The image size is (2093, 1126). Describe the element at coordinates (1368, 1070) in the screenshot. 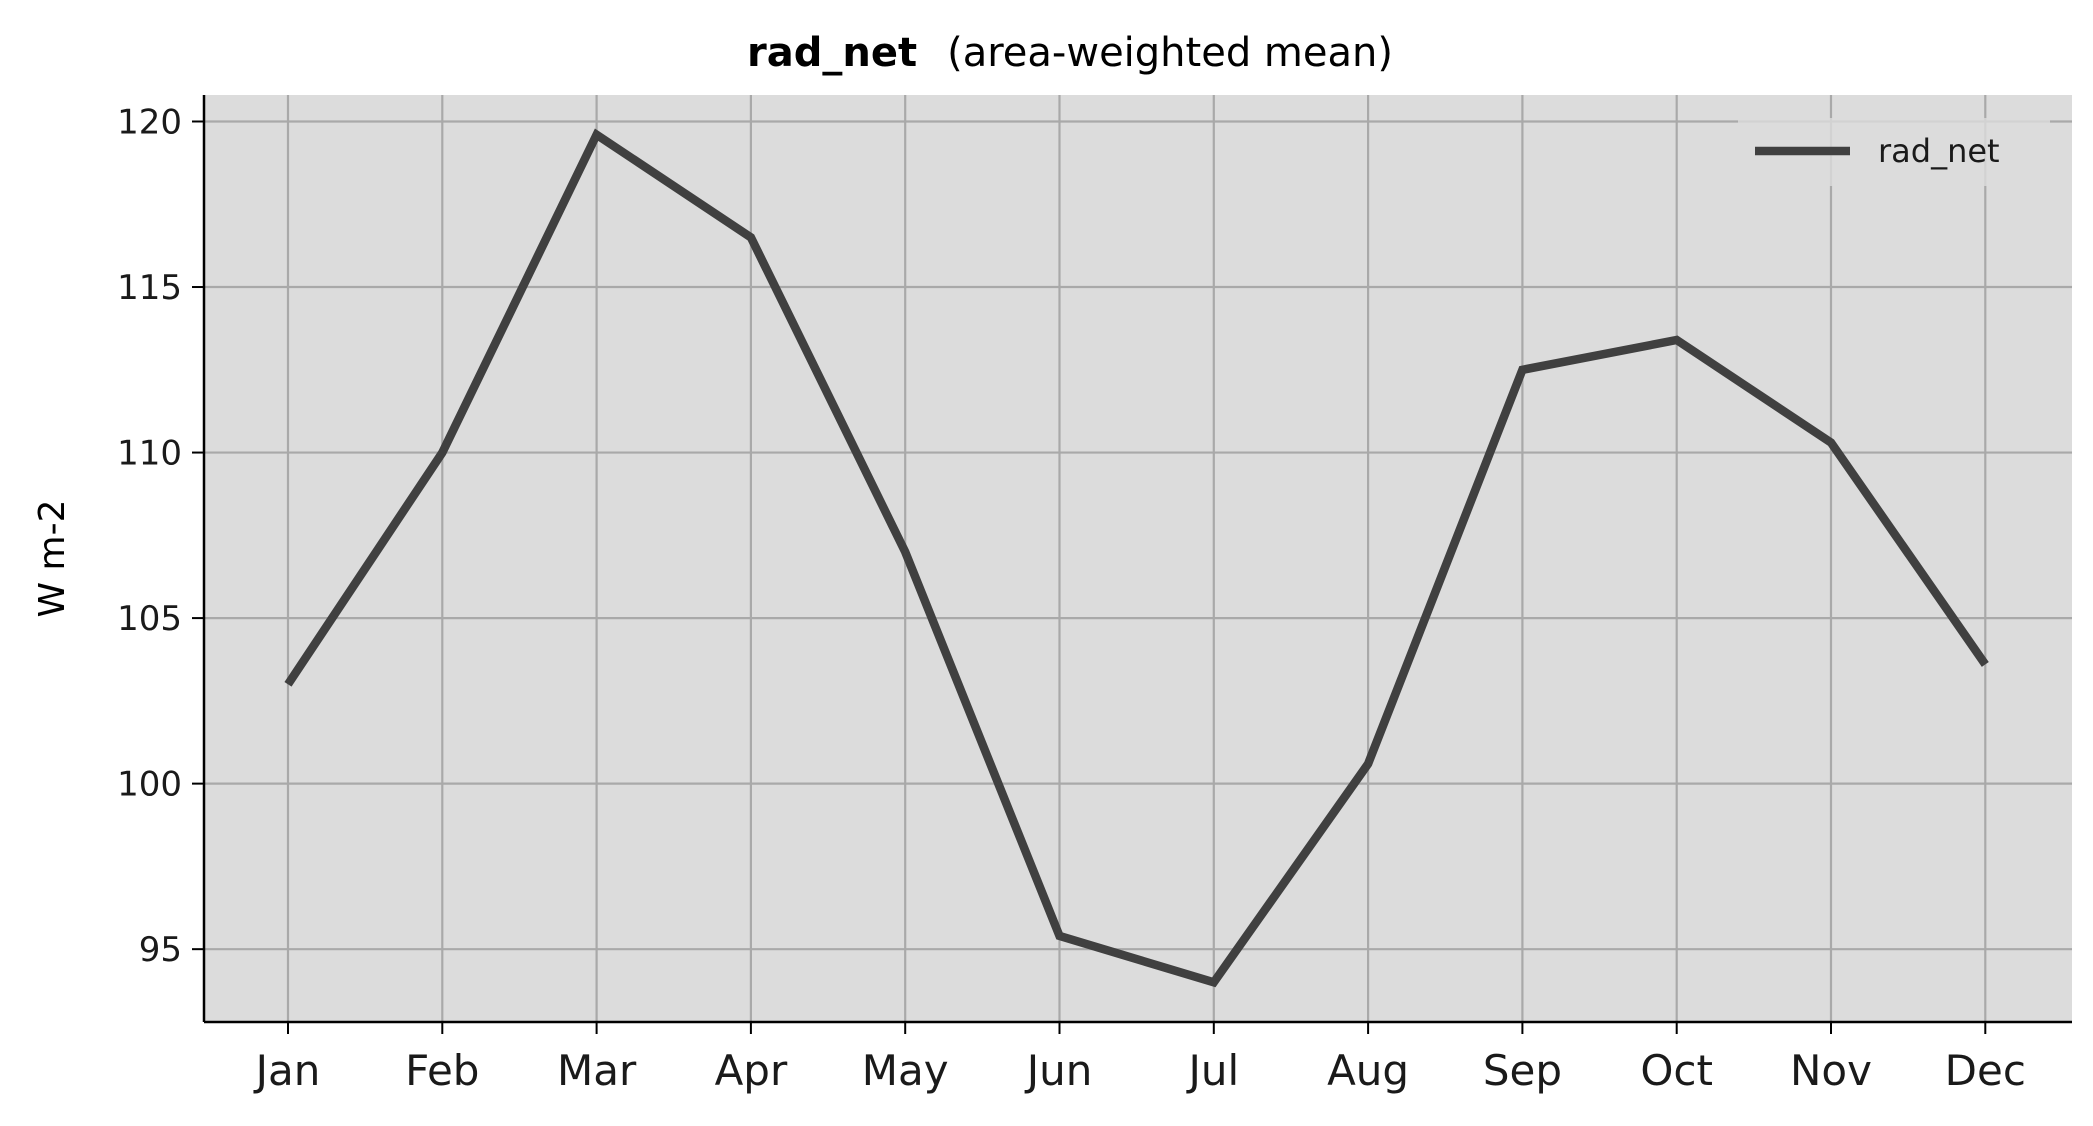

I see `x-tick-label-aug: Aug` at that location.